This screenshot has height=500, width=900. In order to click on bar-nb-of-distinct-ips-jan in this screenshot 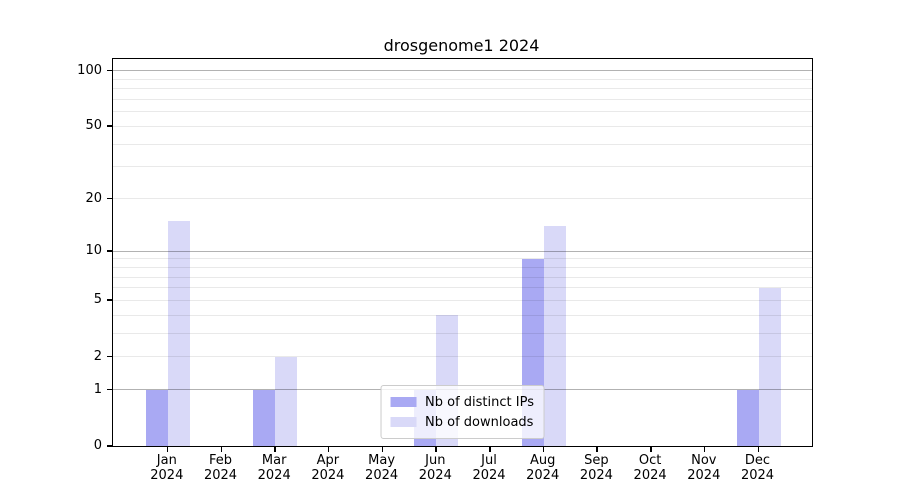, I will do `click(156, 417)`.